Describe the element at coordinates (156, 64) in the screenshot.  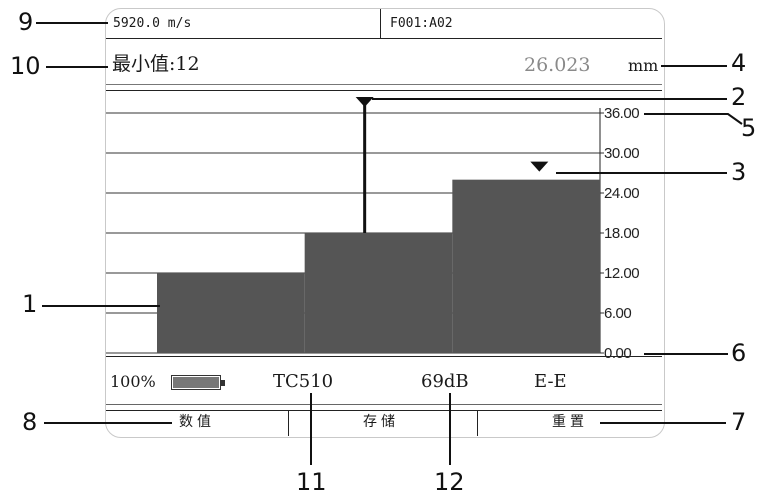
I see `min-value-label: 最小值:12` at that location.